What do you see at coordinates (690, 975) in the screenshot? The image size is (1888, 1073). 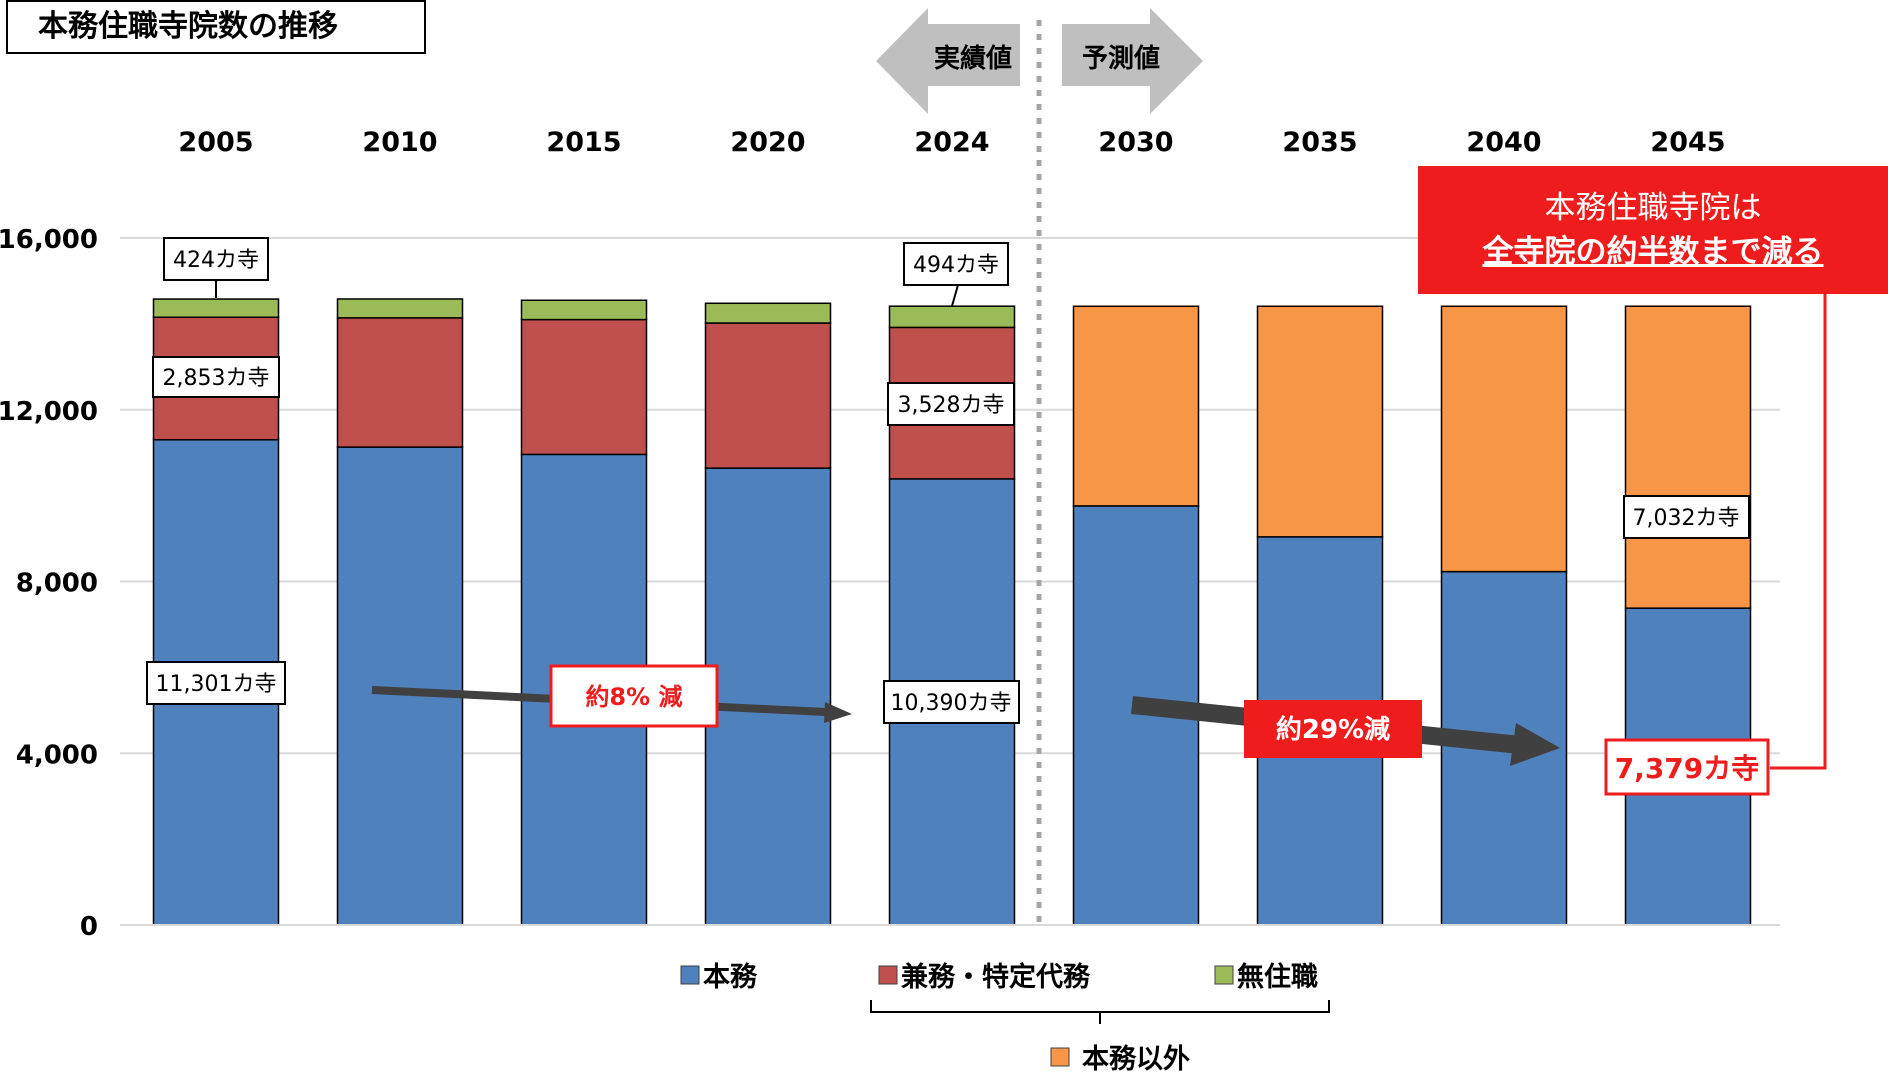 I see `legend-swatch-honmu` at bounding box center [690, 975].